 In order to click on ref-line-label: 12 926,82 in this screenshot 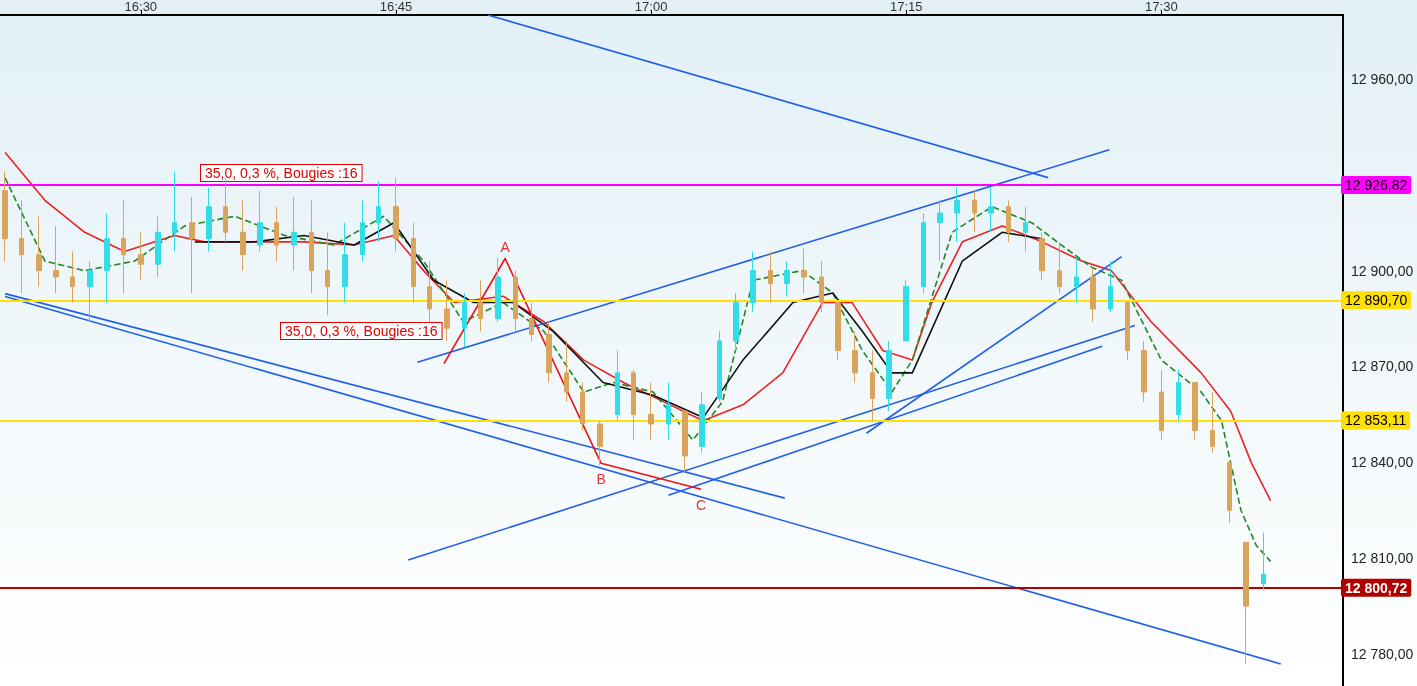, I will do `click(1376, 184)`.